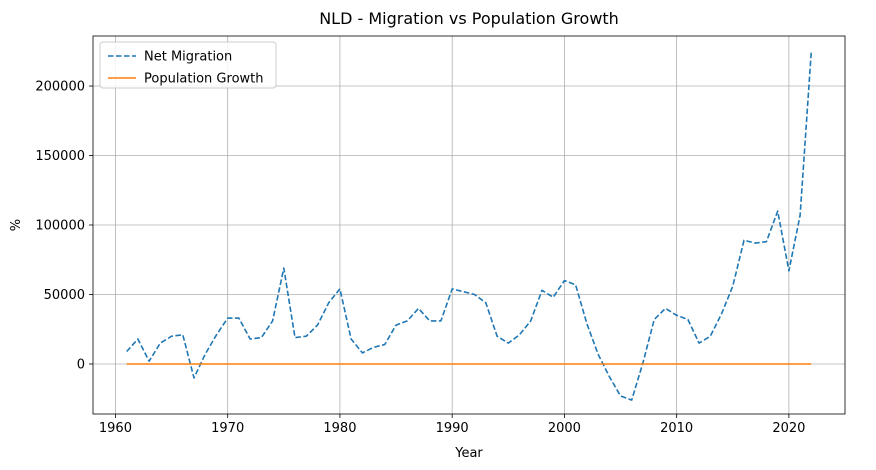 Image resolution: width=876 pixels, height=470 pixels. What do you see at coordinates (564, 428) in the screenshot?
I see `x-tick-label: 2000` at bounding box center [564, 428].